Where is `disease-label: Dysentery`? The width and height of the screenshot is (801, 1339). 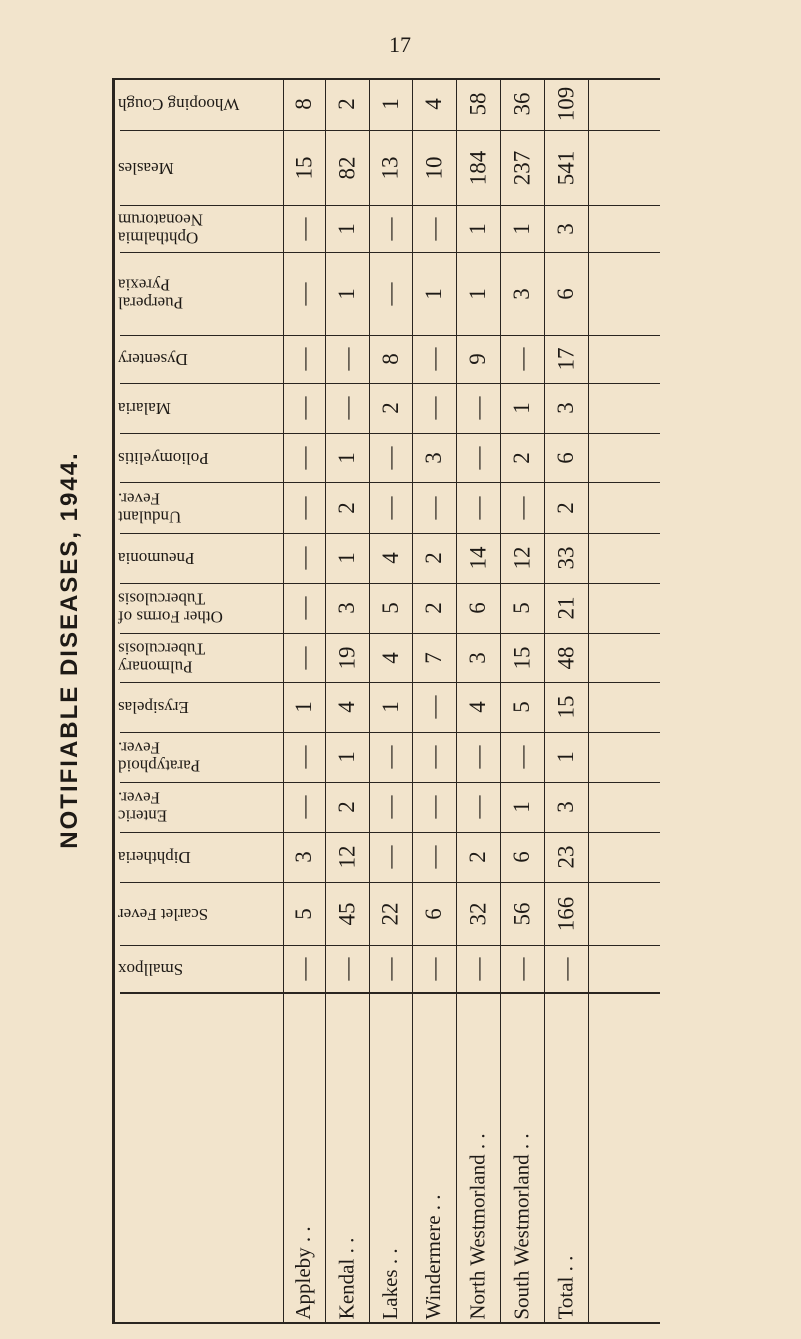
disease-label: Dysentery is located at coordinates (153, 359).